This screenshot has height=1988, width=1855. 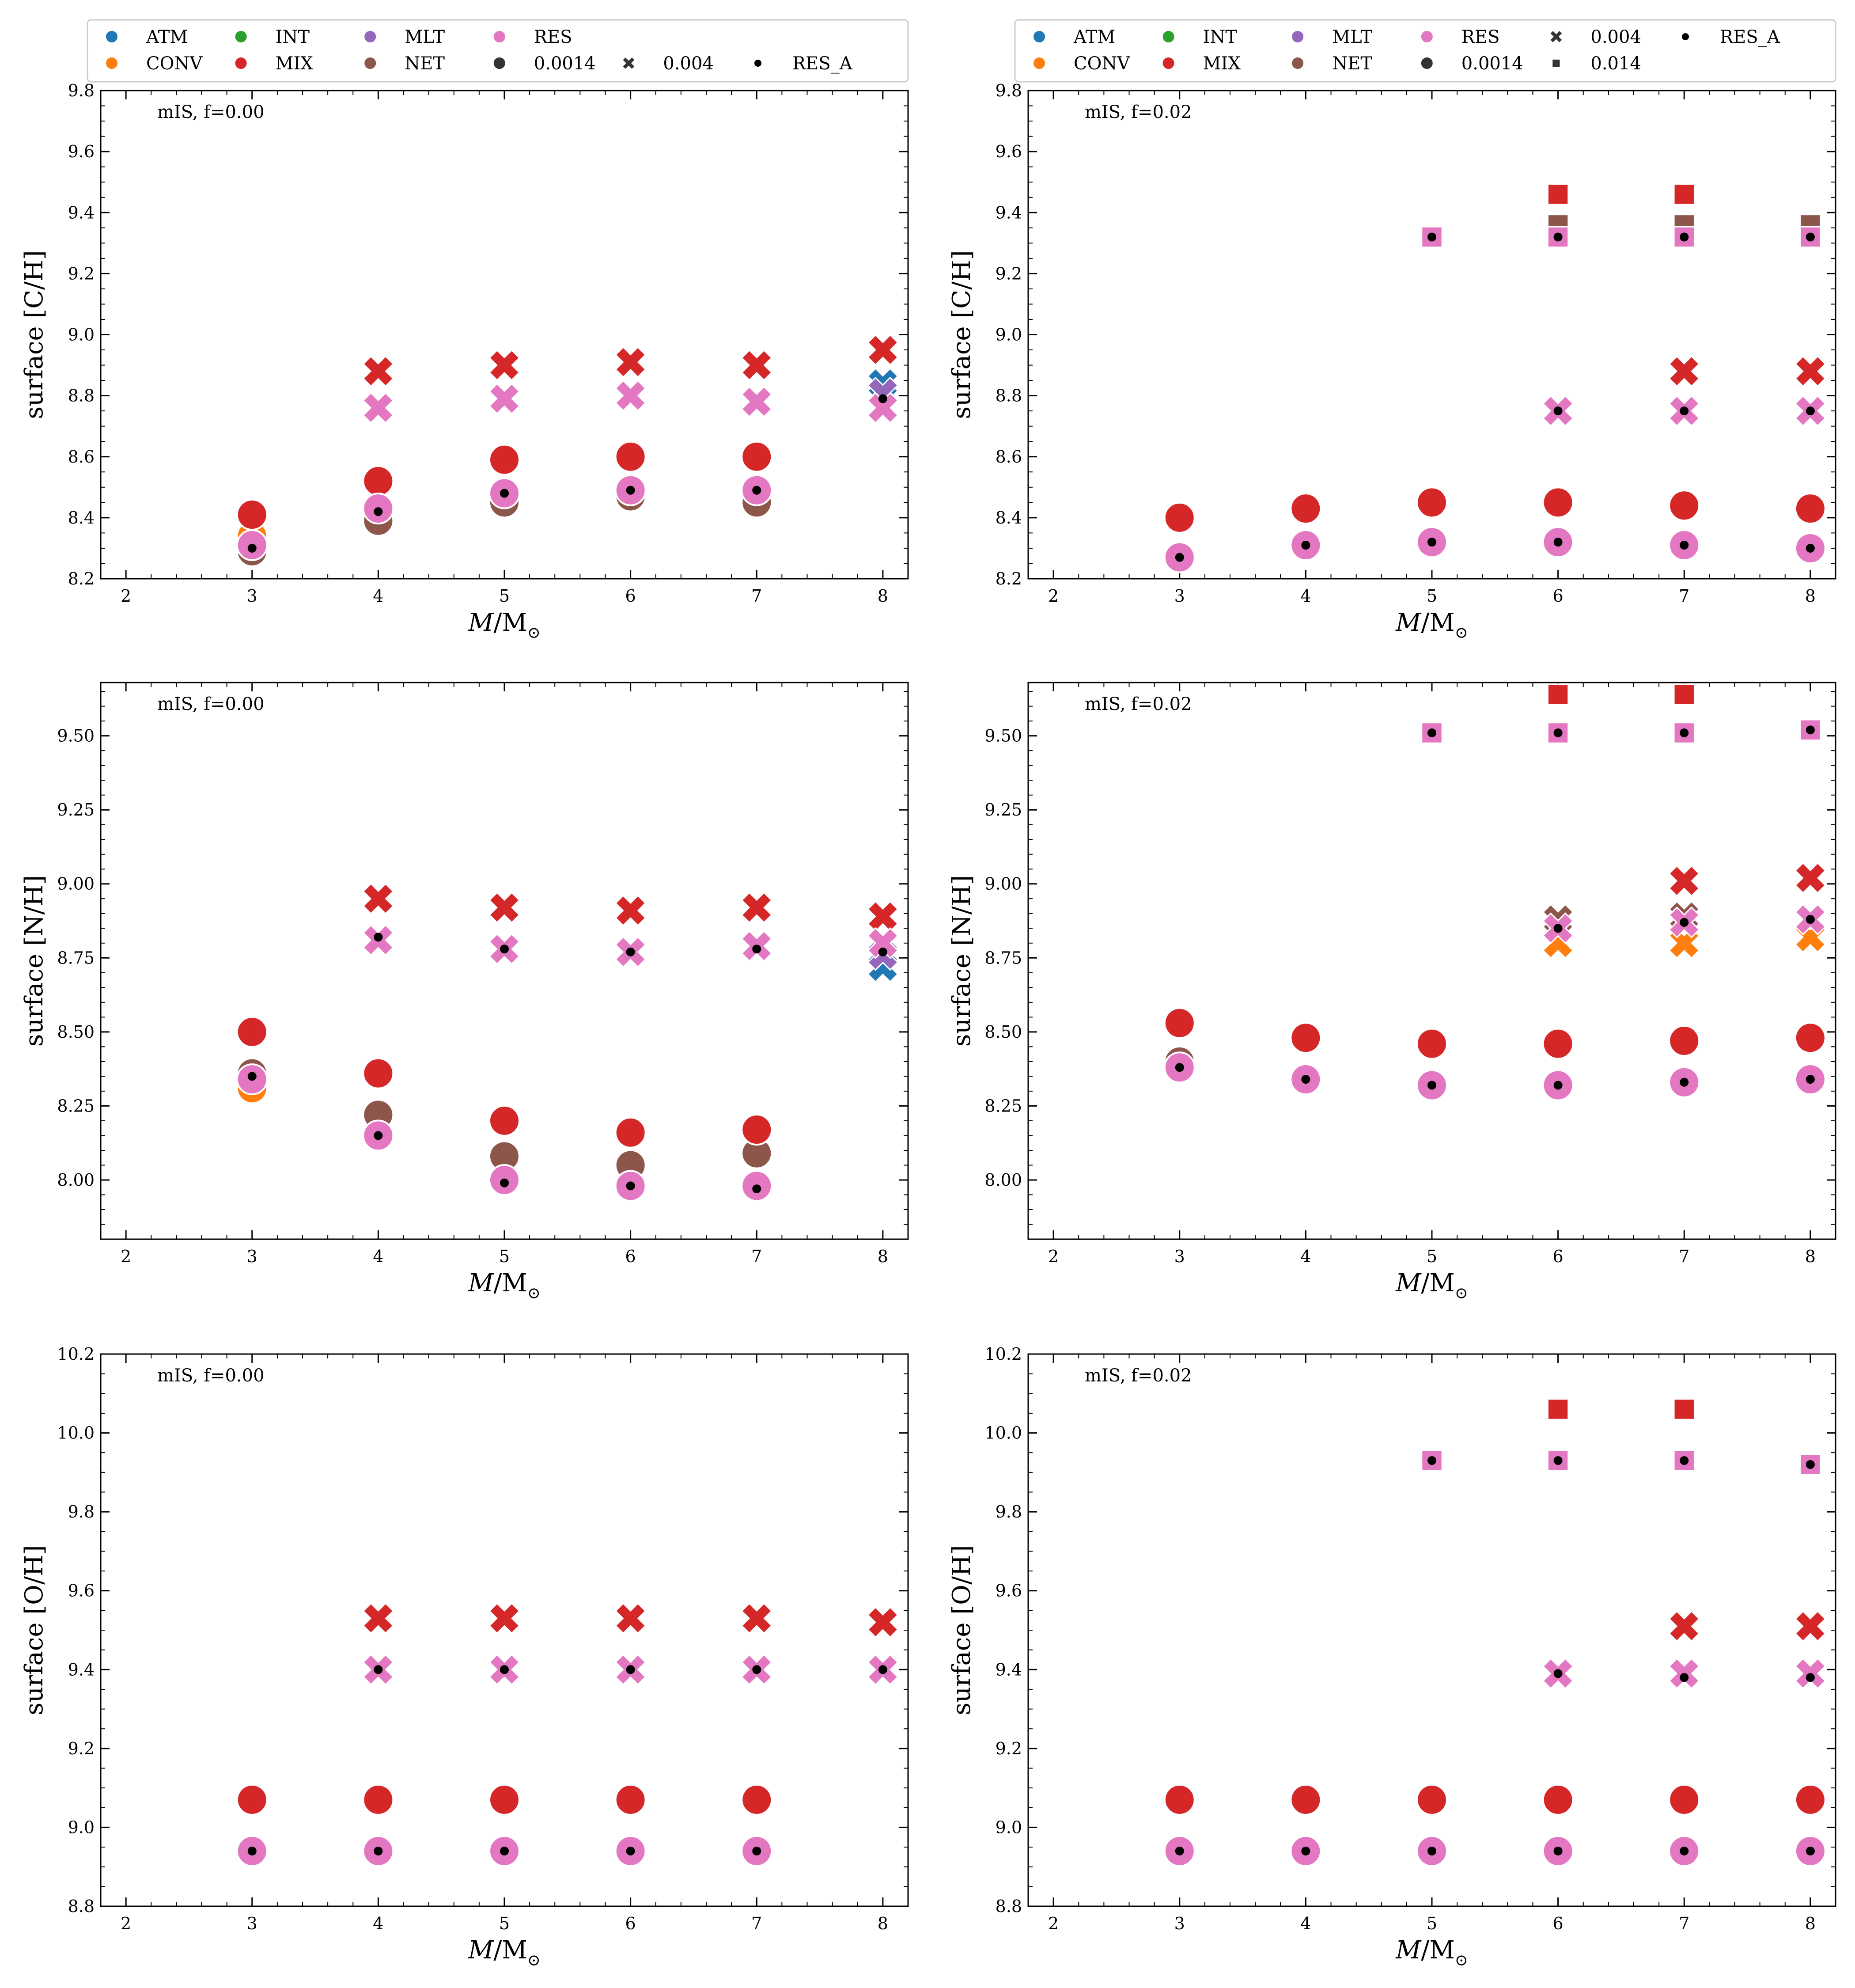 What do you see at coordinates (81, 396) in the screenshot?
I see `y-tick-label: 8.8` at bounding box center [81, 396].